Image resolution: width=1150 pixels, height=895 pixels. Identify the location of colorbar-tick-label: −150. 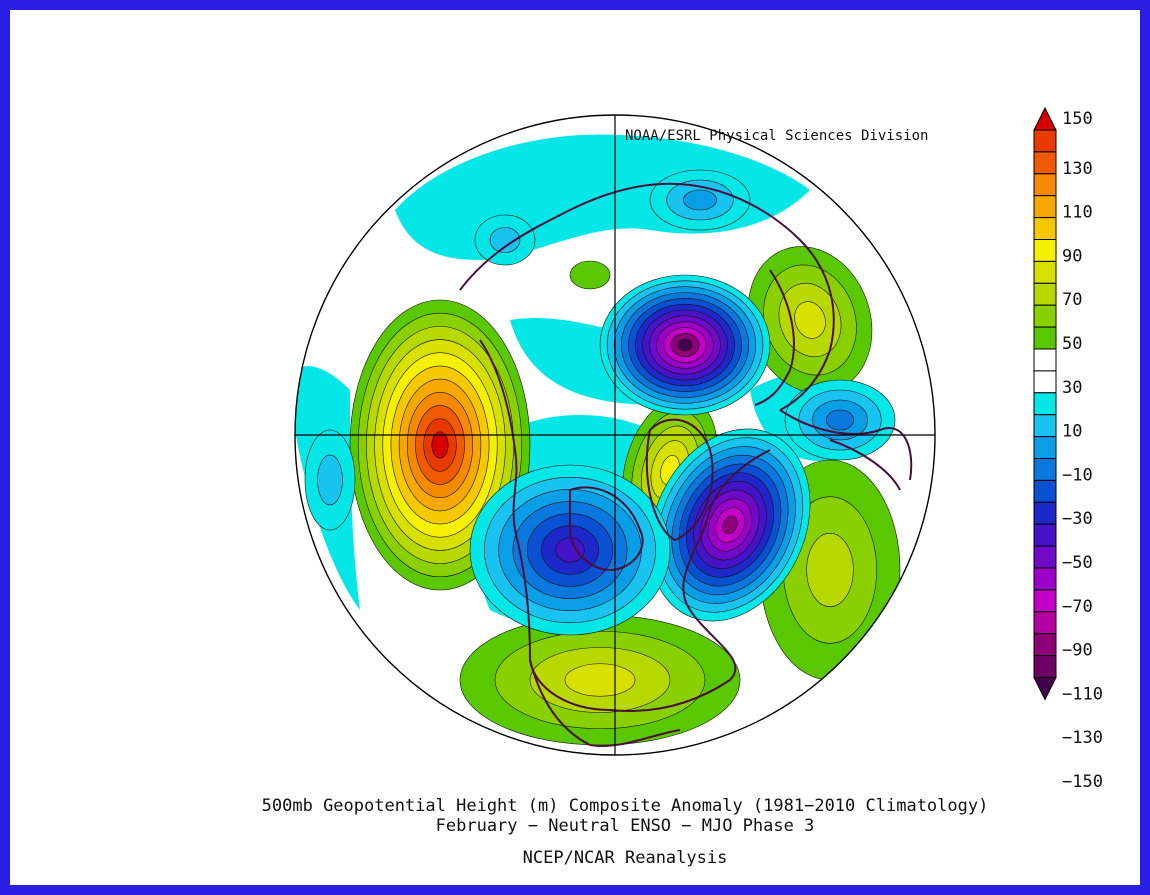
(1082, 782).